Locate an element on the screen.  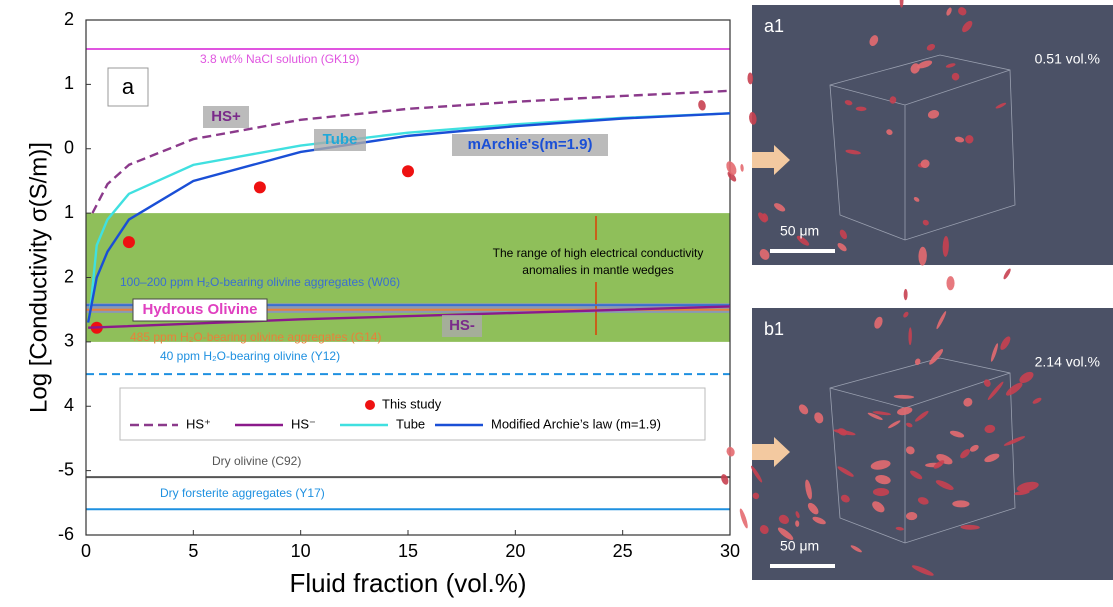
x-tick-label: 25 is located at coordinates (623, 551).